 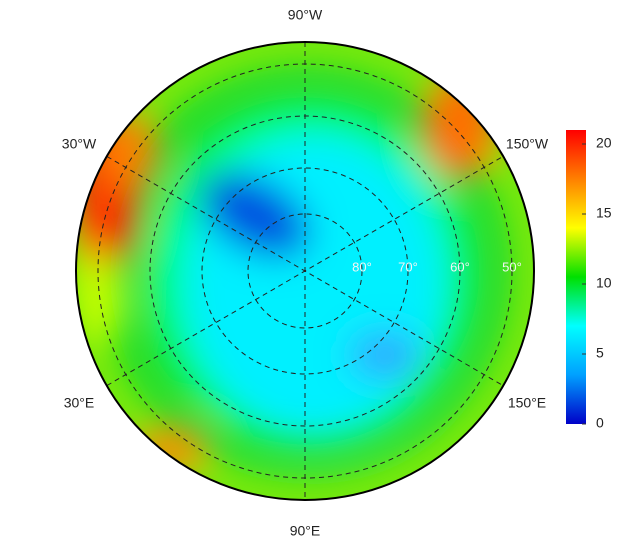 What do you see at coordinates (576, 277) in the screenshot?
I see `colorbar` at bounding box center [576, 277].